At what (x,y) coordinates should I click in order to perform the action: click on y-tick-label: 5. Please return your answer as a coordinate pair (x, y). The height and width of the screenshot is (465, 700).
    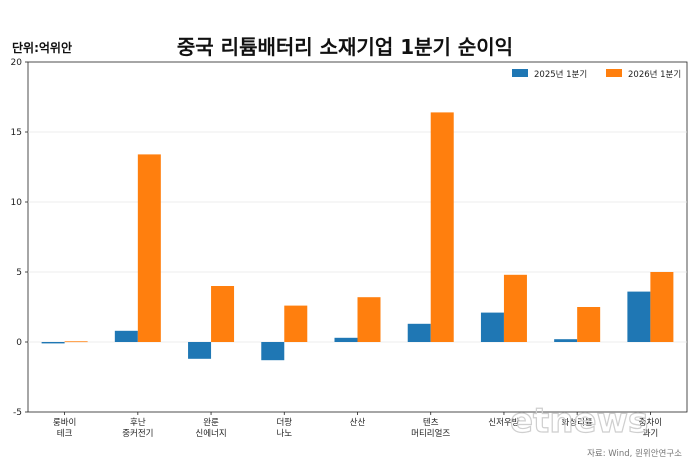
    Looking at the image, I should click on (19, 273).